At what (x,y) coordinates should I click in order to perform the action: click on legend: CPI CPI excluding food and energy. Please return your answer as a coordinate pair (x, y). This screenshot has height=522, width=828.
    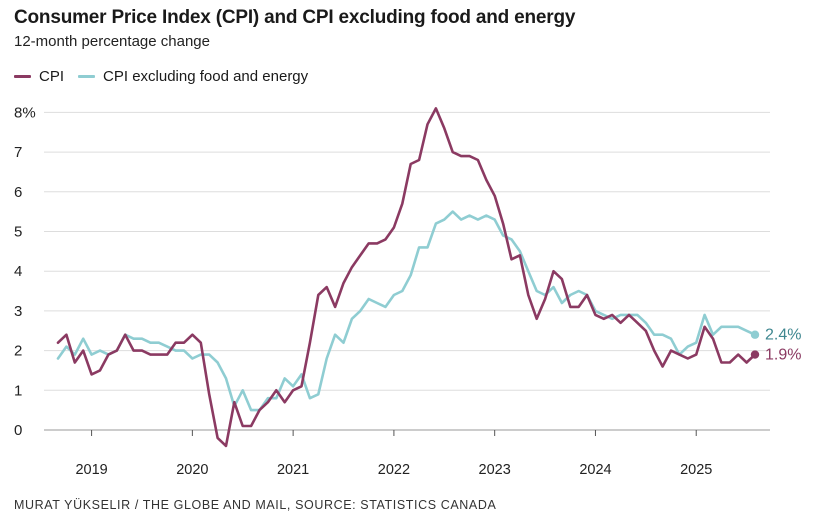
    Looking at the image, I should click on (168, 76).